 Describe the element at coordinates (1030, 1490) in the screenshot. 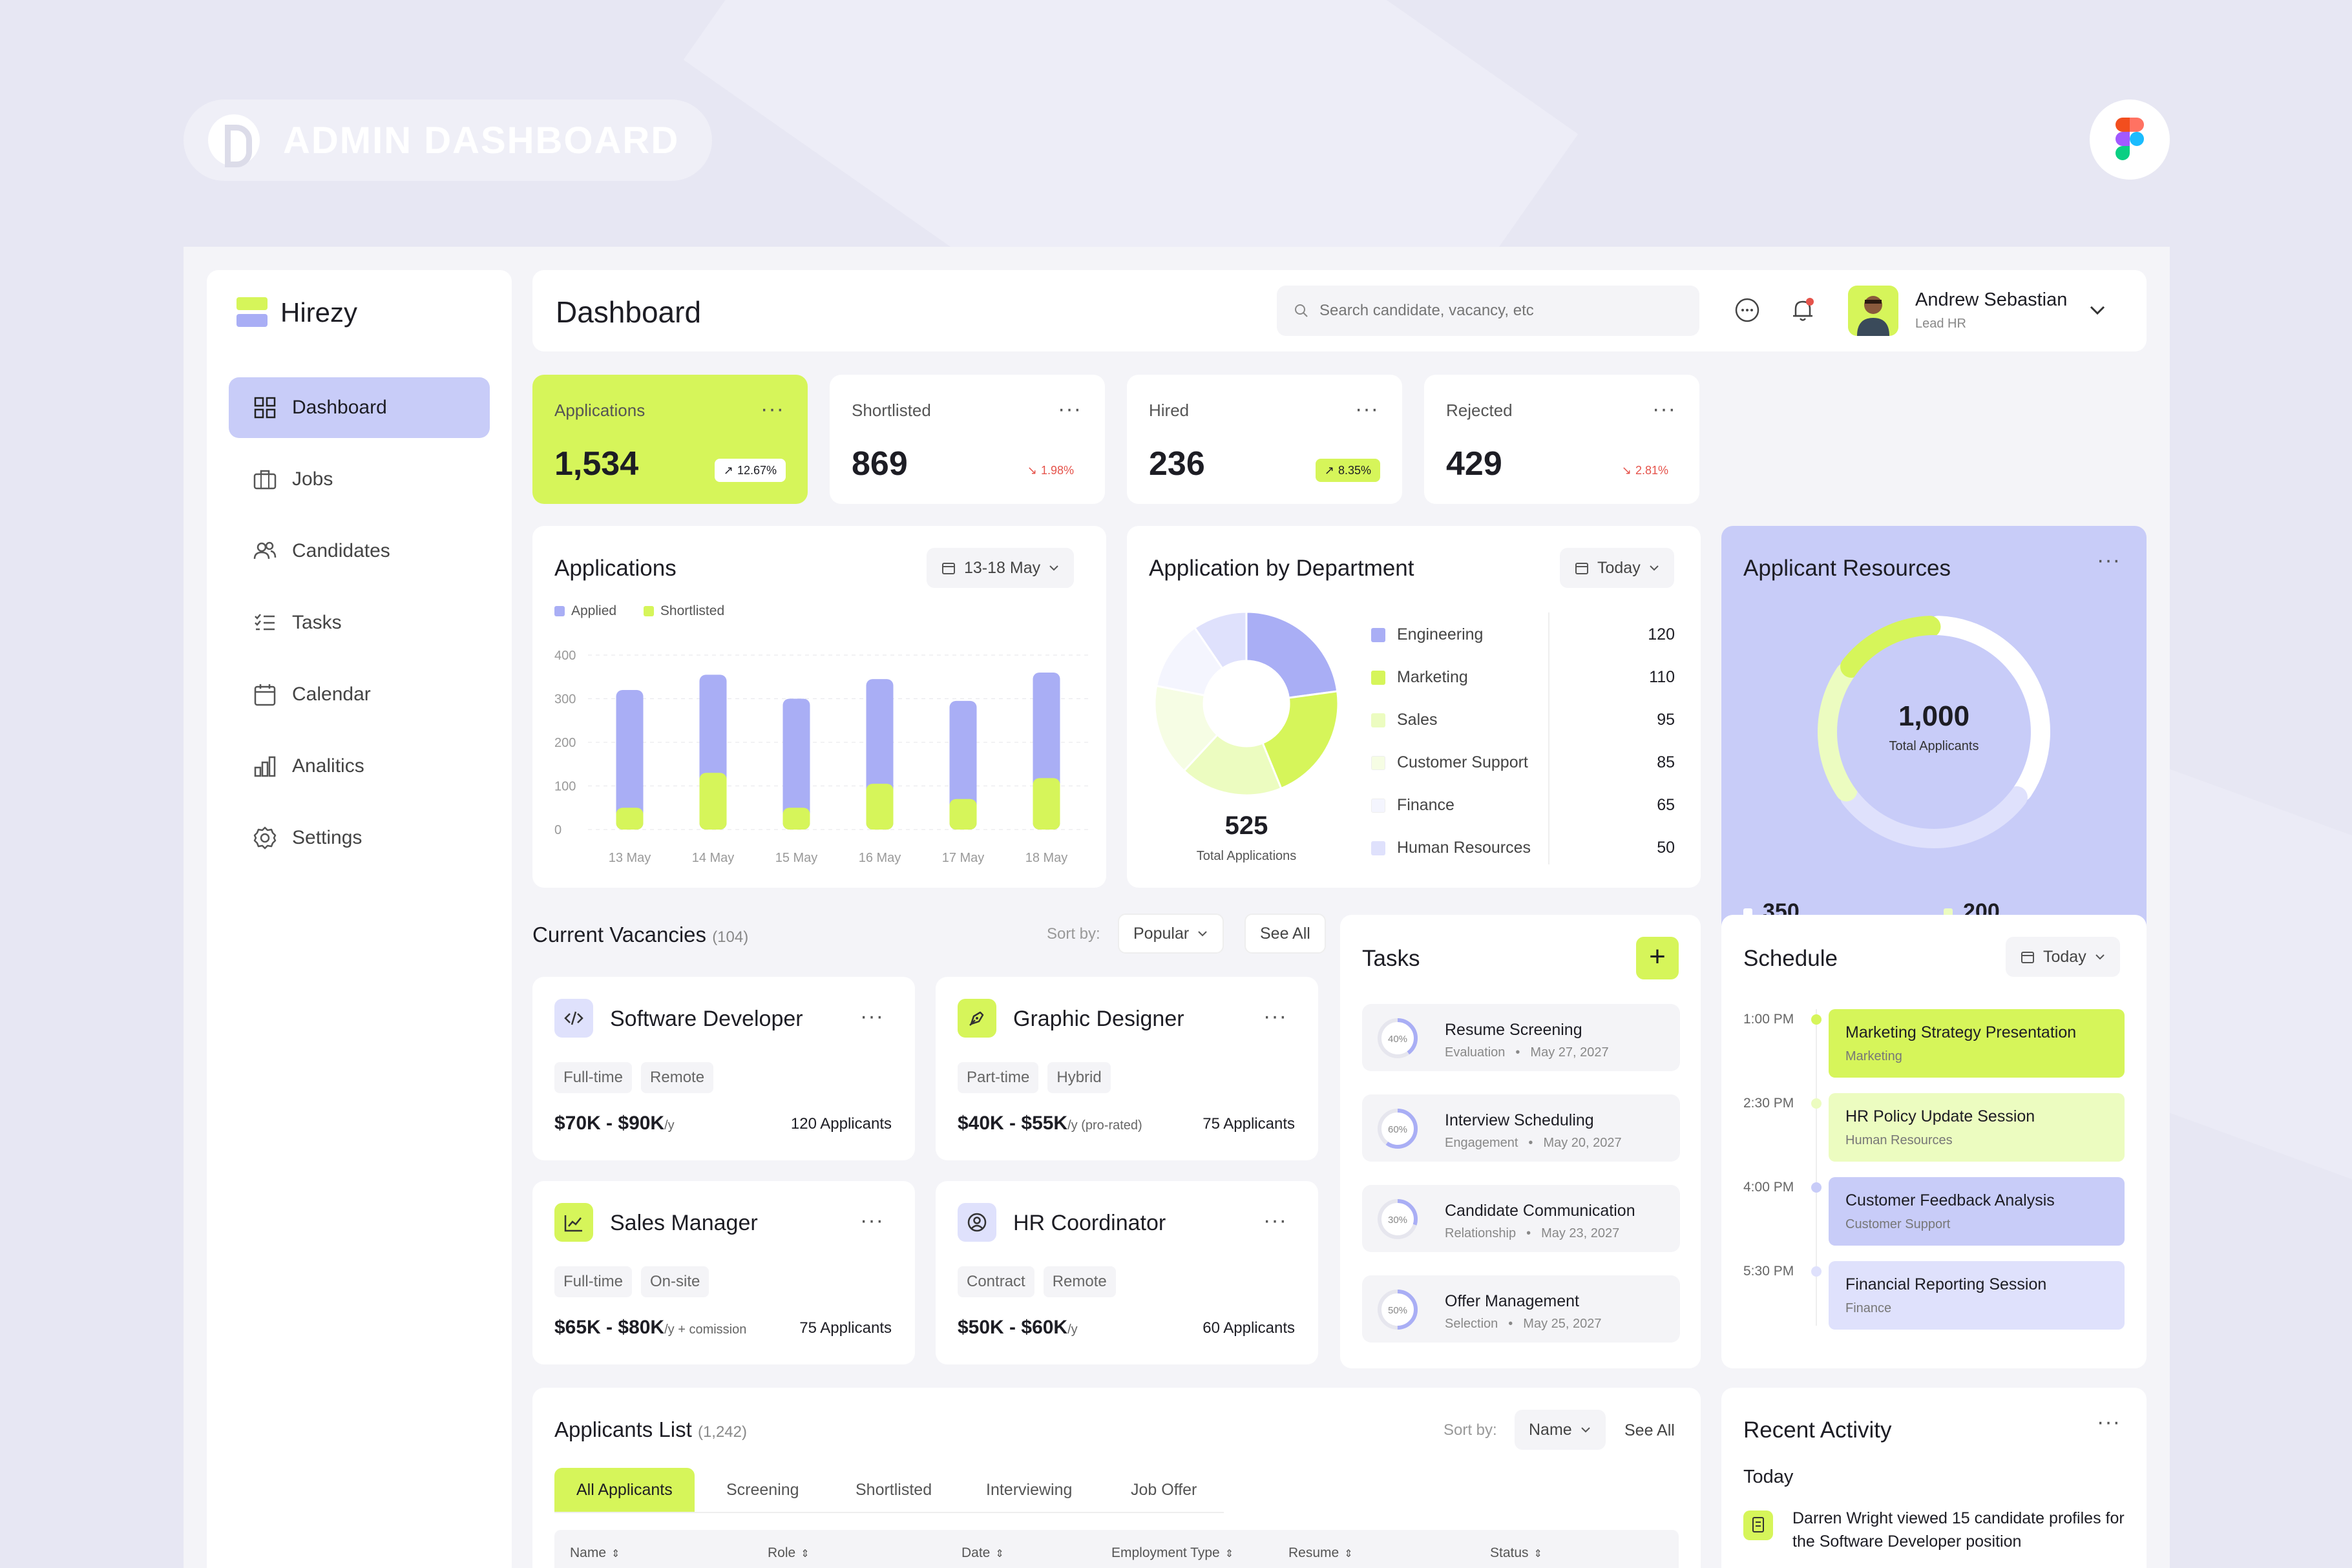

I see `tab-interviewing: Interviewing` at that location.